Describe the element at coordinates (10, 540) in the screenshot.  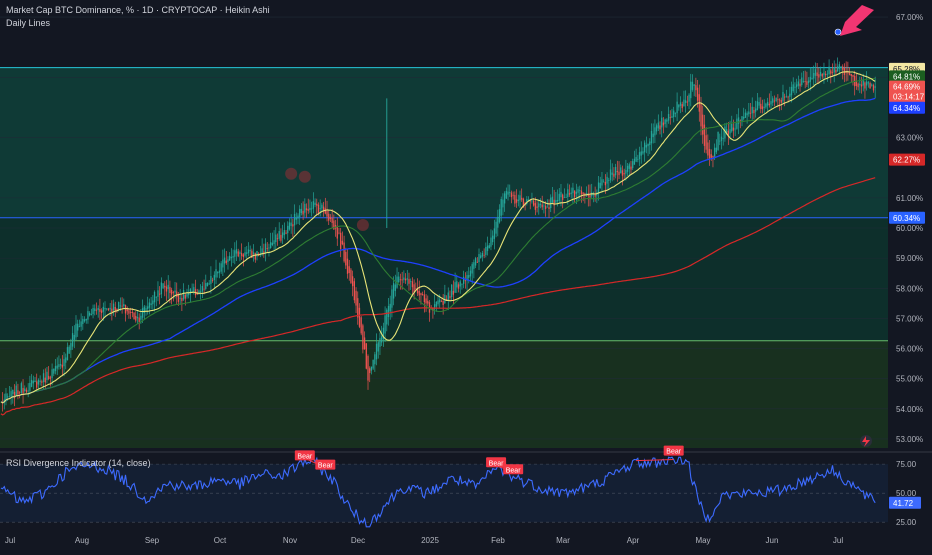
I see `x-tick-label: Jul` at that location.